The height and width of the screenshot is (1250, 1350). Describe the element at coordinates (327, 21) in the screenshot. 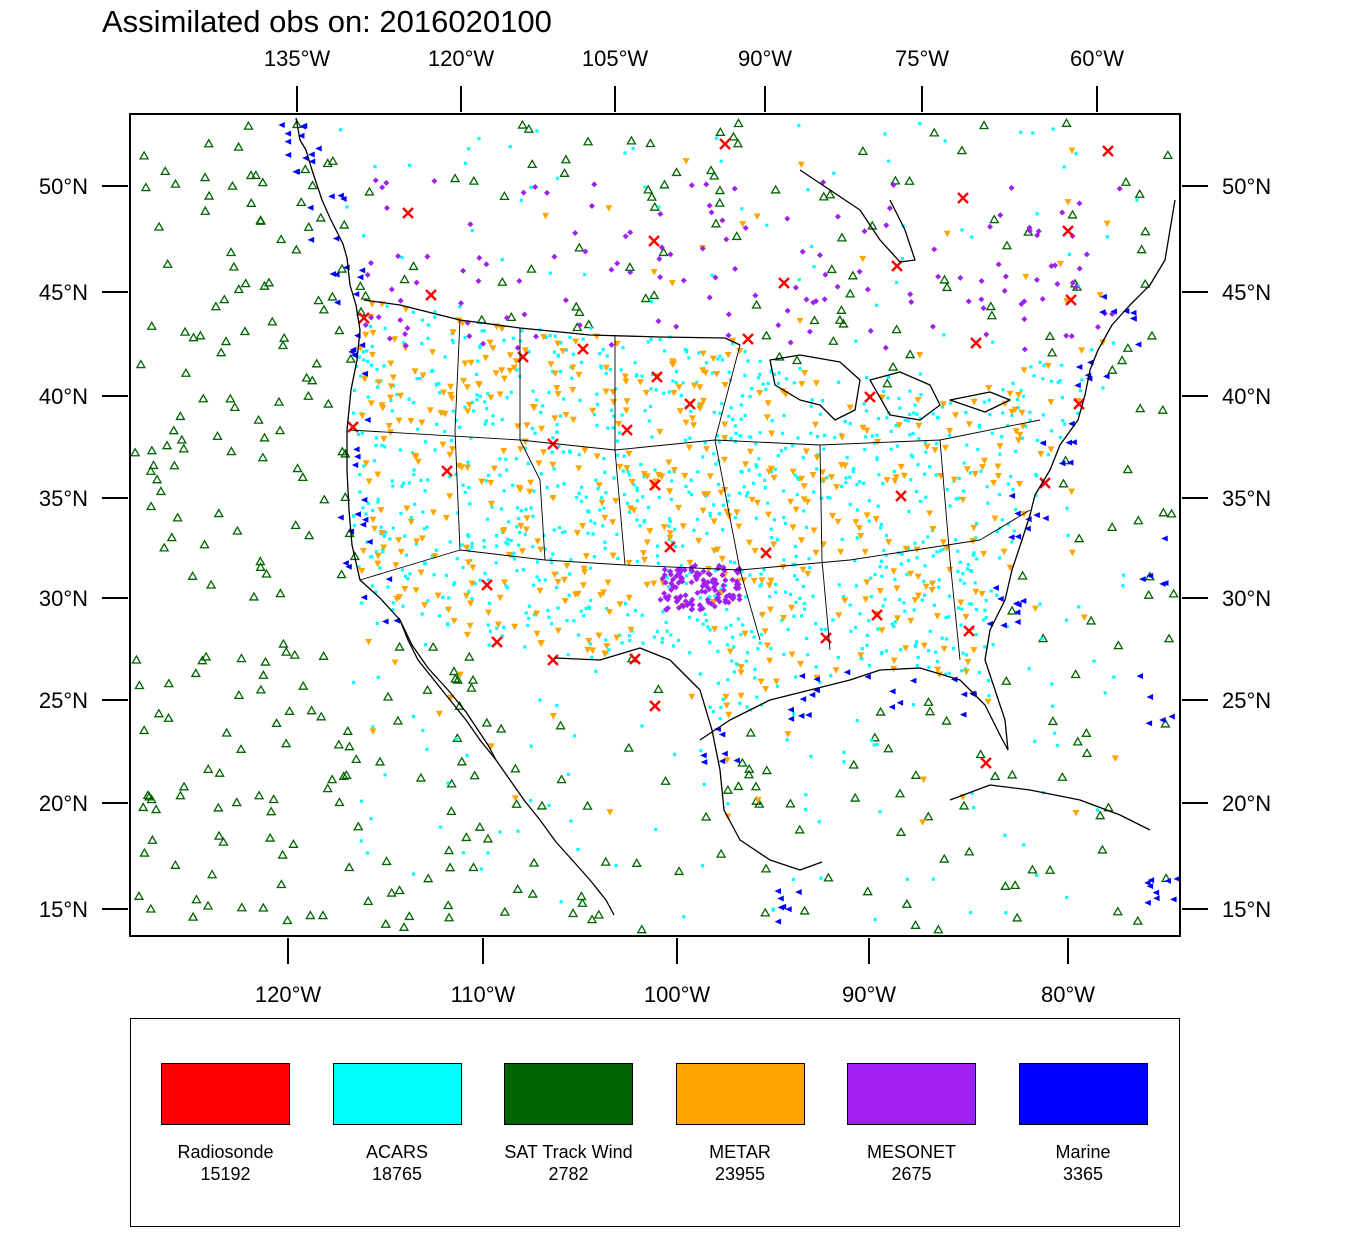

I see `map-title: Assimilated obs on: 2016020100` at that location.